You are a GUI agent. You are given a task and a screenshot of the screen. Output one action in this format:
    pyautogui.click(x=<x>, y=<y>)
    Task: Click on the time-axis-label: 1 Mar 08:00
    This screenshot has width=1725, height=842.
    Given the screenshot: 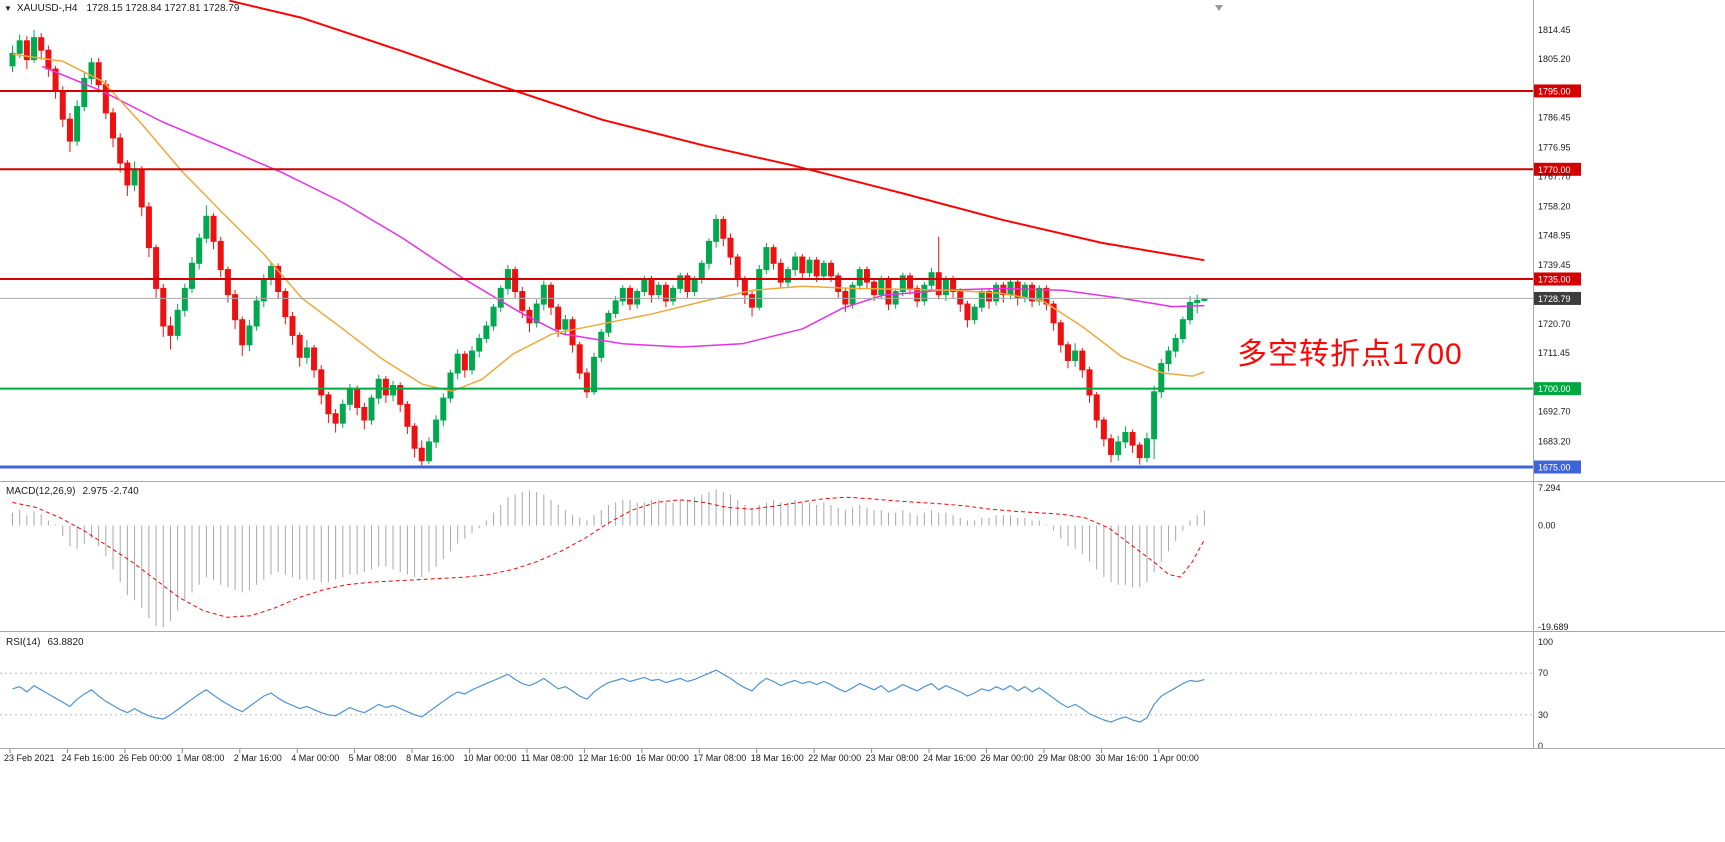 What is the action you would take?
    pyautogui.click(x=200, y=758)
    